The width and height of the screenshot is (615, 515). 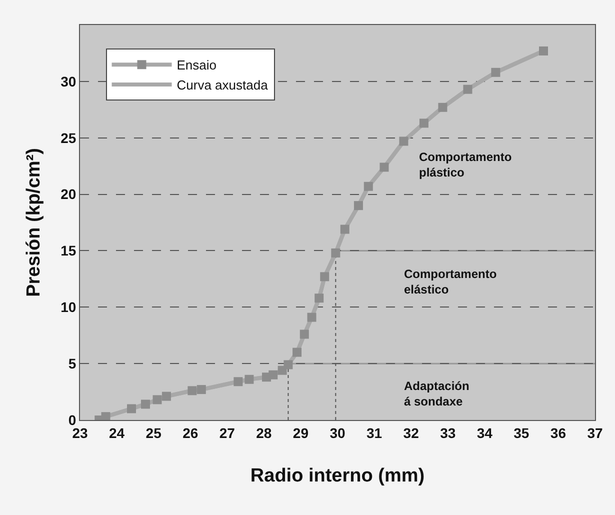 I want to click on legend-label: Ensaio, so click(x=196, y=65).